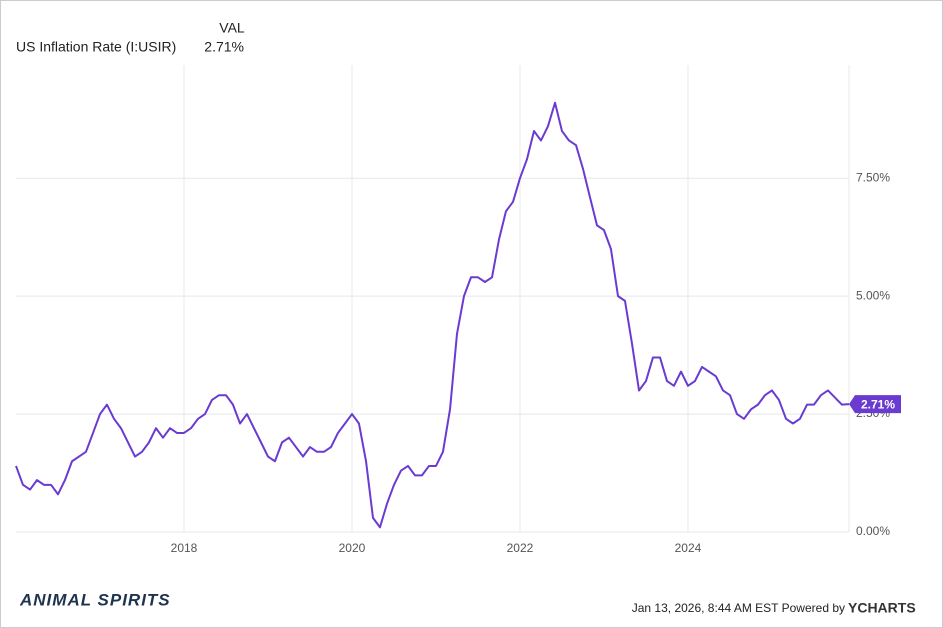  I want to click on last-value-tag: 2.71%, so click(875, 404).